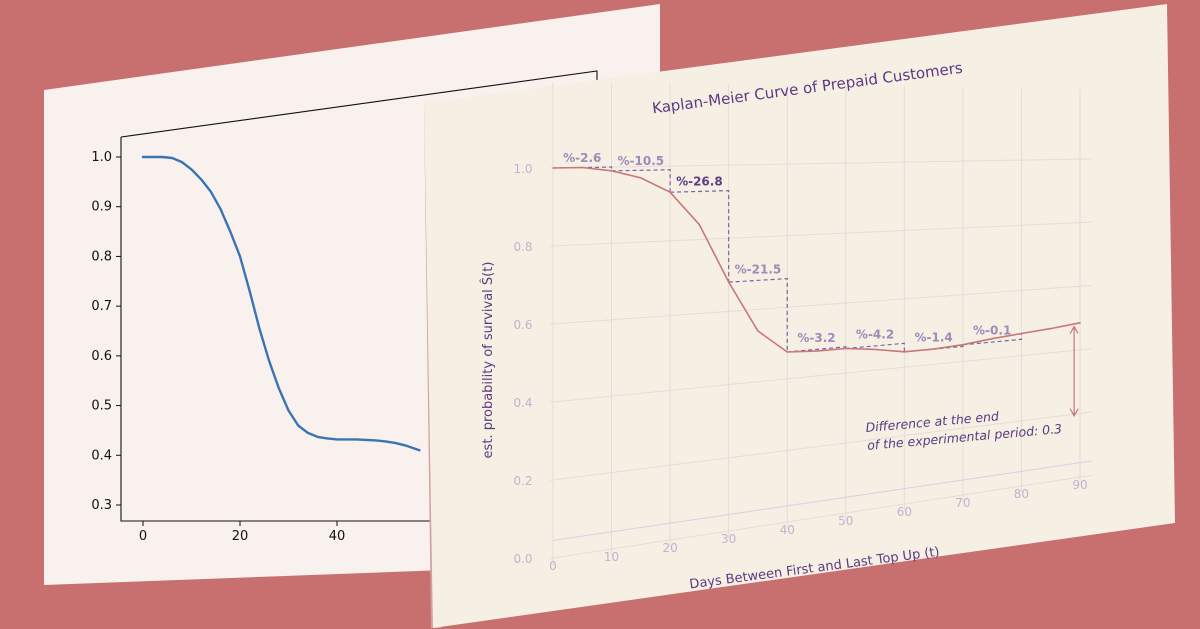 The image size is (1200, 629). Describe the element at coordinates (522, 481) in the screenshot. I see `front-y-tick-label: 0.2` at that location.